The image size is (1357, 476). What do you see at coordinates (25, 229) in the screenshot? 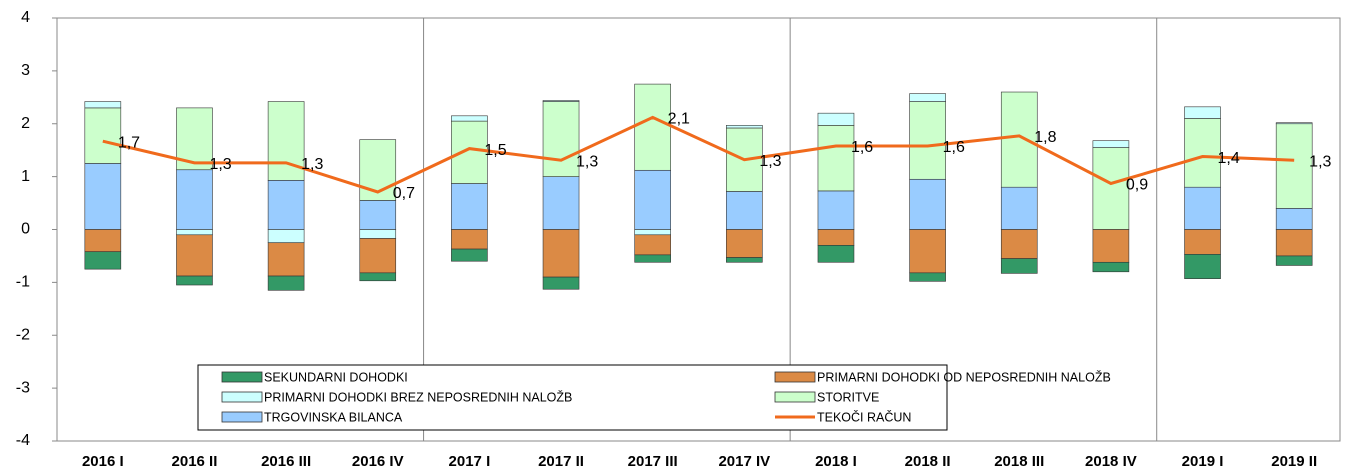
I see `y-tick-label: 0` at bounding box center [25, 229].